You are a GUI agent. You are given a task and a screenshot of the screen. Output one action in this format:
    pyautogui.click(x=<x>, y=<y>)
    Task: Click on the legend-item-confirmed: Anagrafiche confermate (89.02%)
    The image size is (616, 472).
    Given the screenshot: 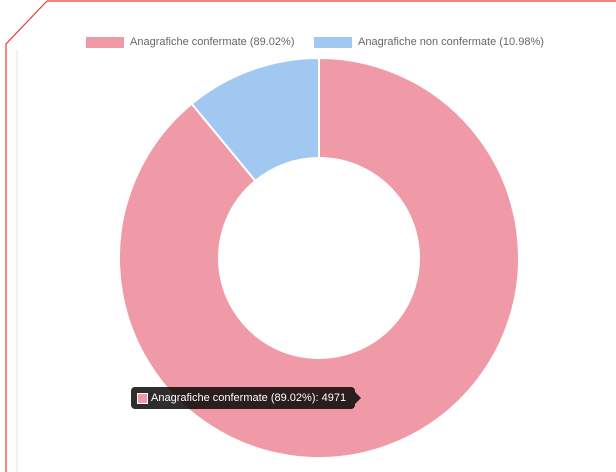 What is the action you would take?
    pyautogui.click(x=190, y=42)
    